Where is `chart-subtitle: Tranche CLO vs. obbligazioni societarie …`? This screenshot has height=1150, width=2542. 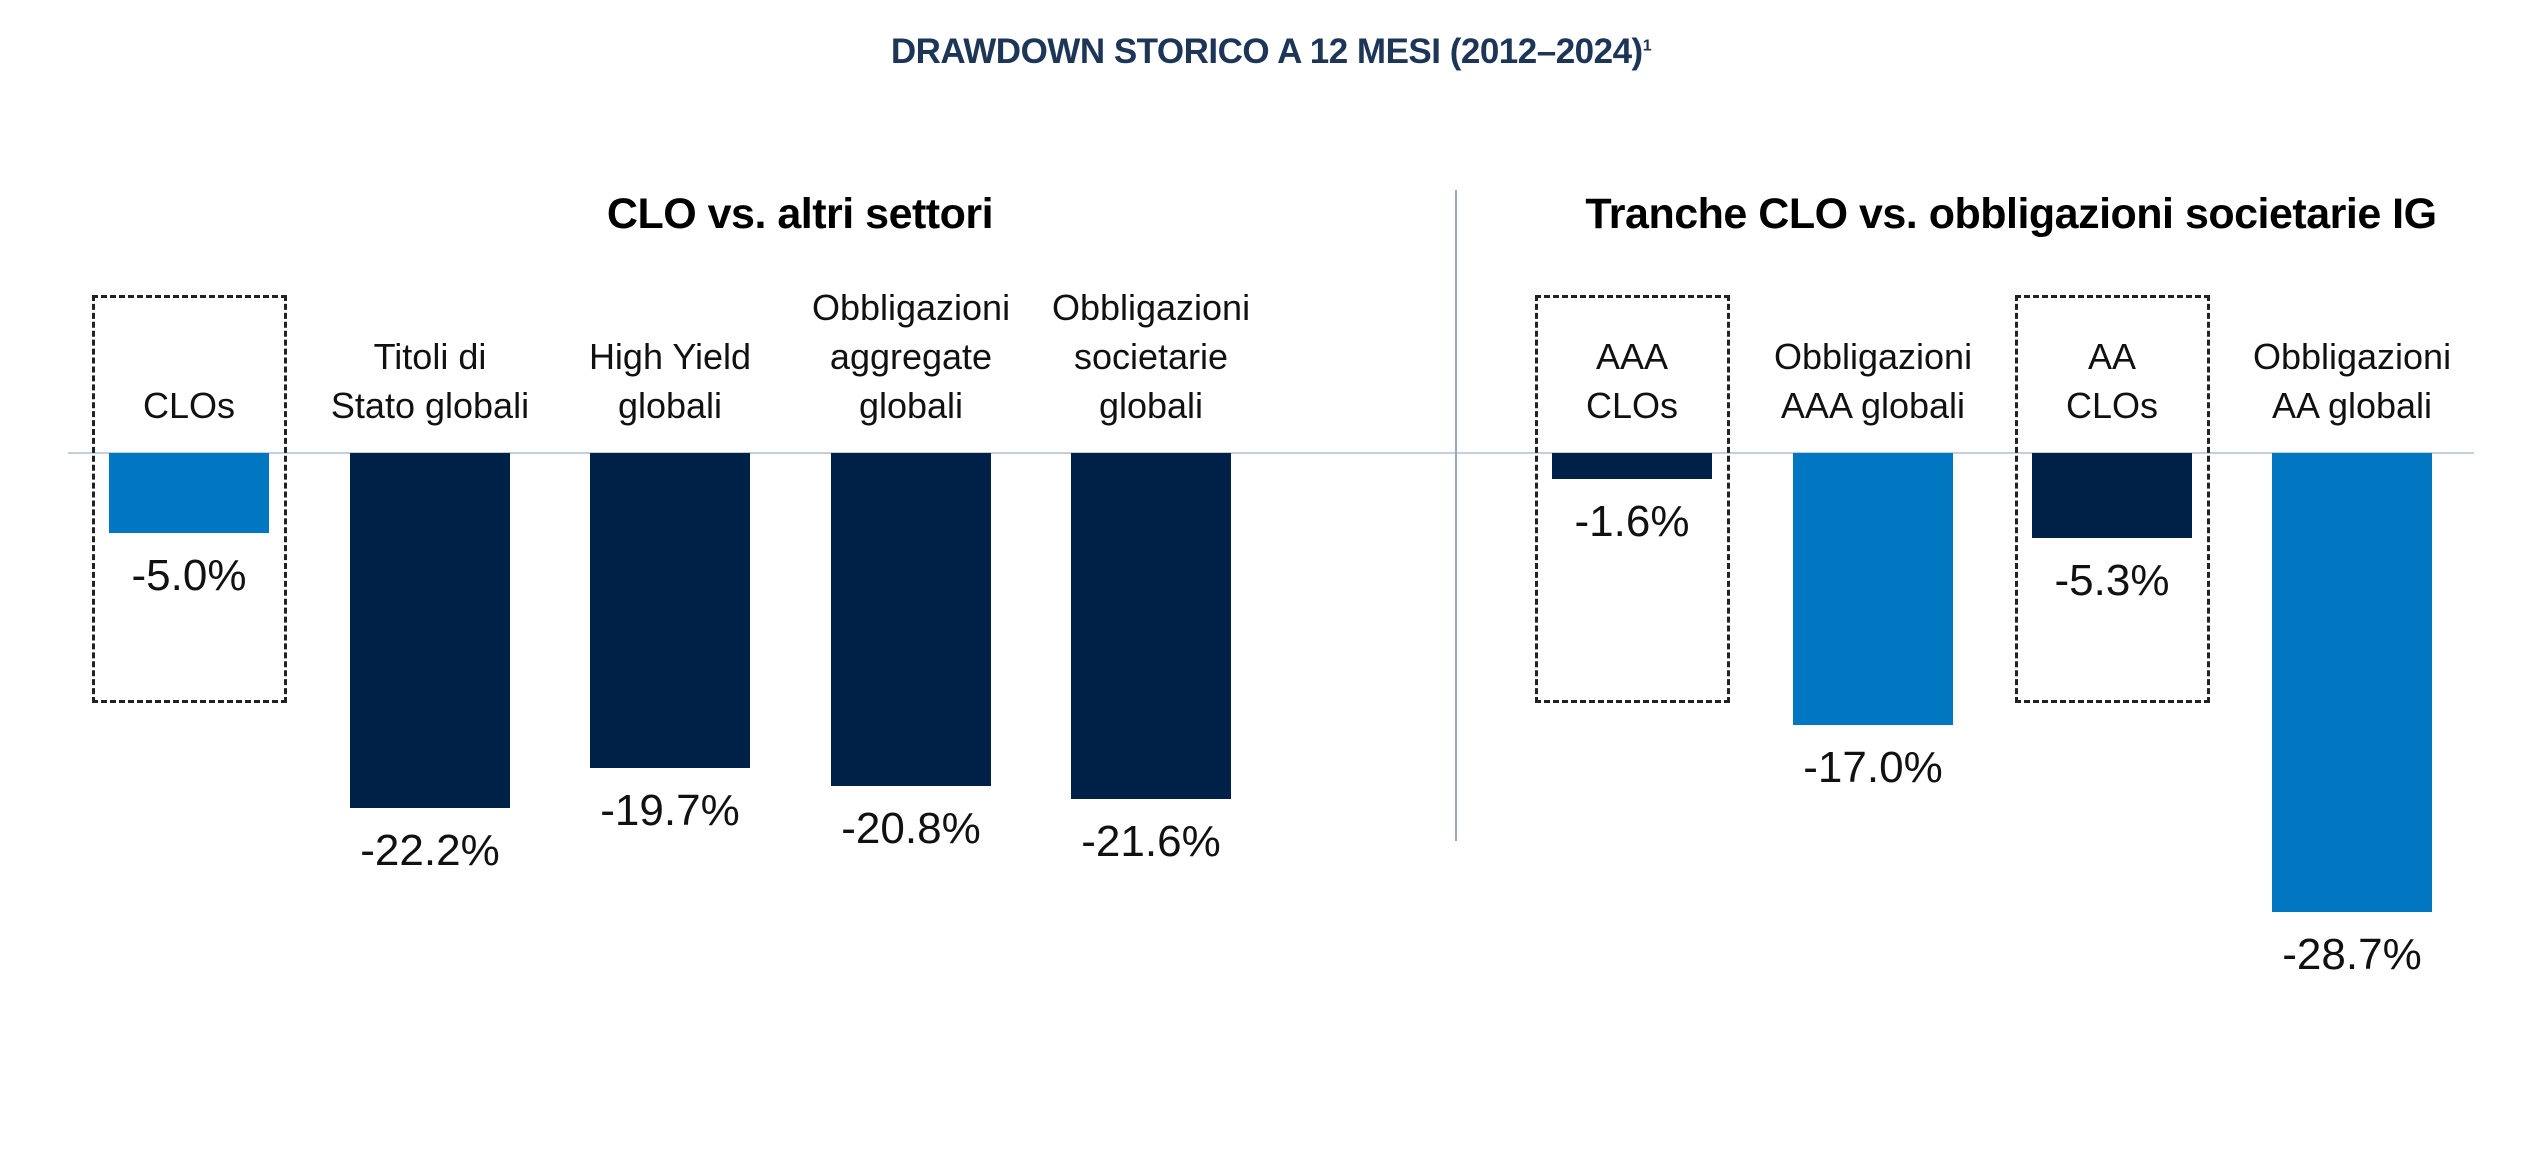
chart-subtitle: Tranche CLO vs. obbligazioni societarie … is located at coordinates (2011, 214).